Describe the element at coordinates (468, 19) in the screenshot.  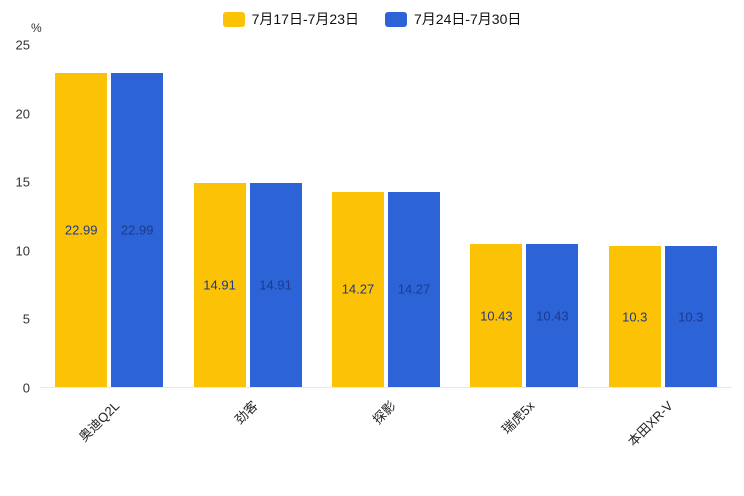
I see `legend-label-series2: 7月24日-7月30日` at that location.